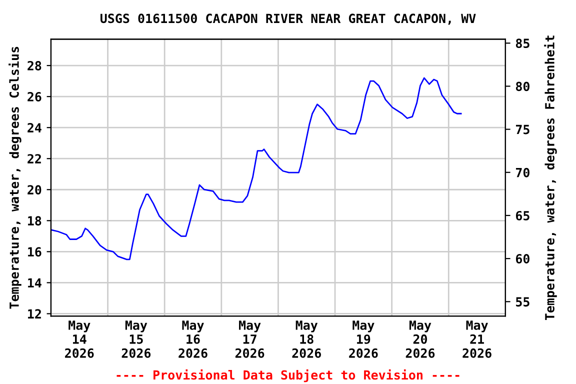 This screenshot has height=384, width=576. What do you see at coordinates (35, 252) in the screenshot?
I see `y-tick-label: 16` at bounding box center [35, 252].